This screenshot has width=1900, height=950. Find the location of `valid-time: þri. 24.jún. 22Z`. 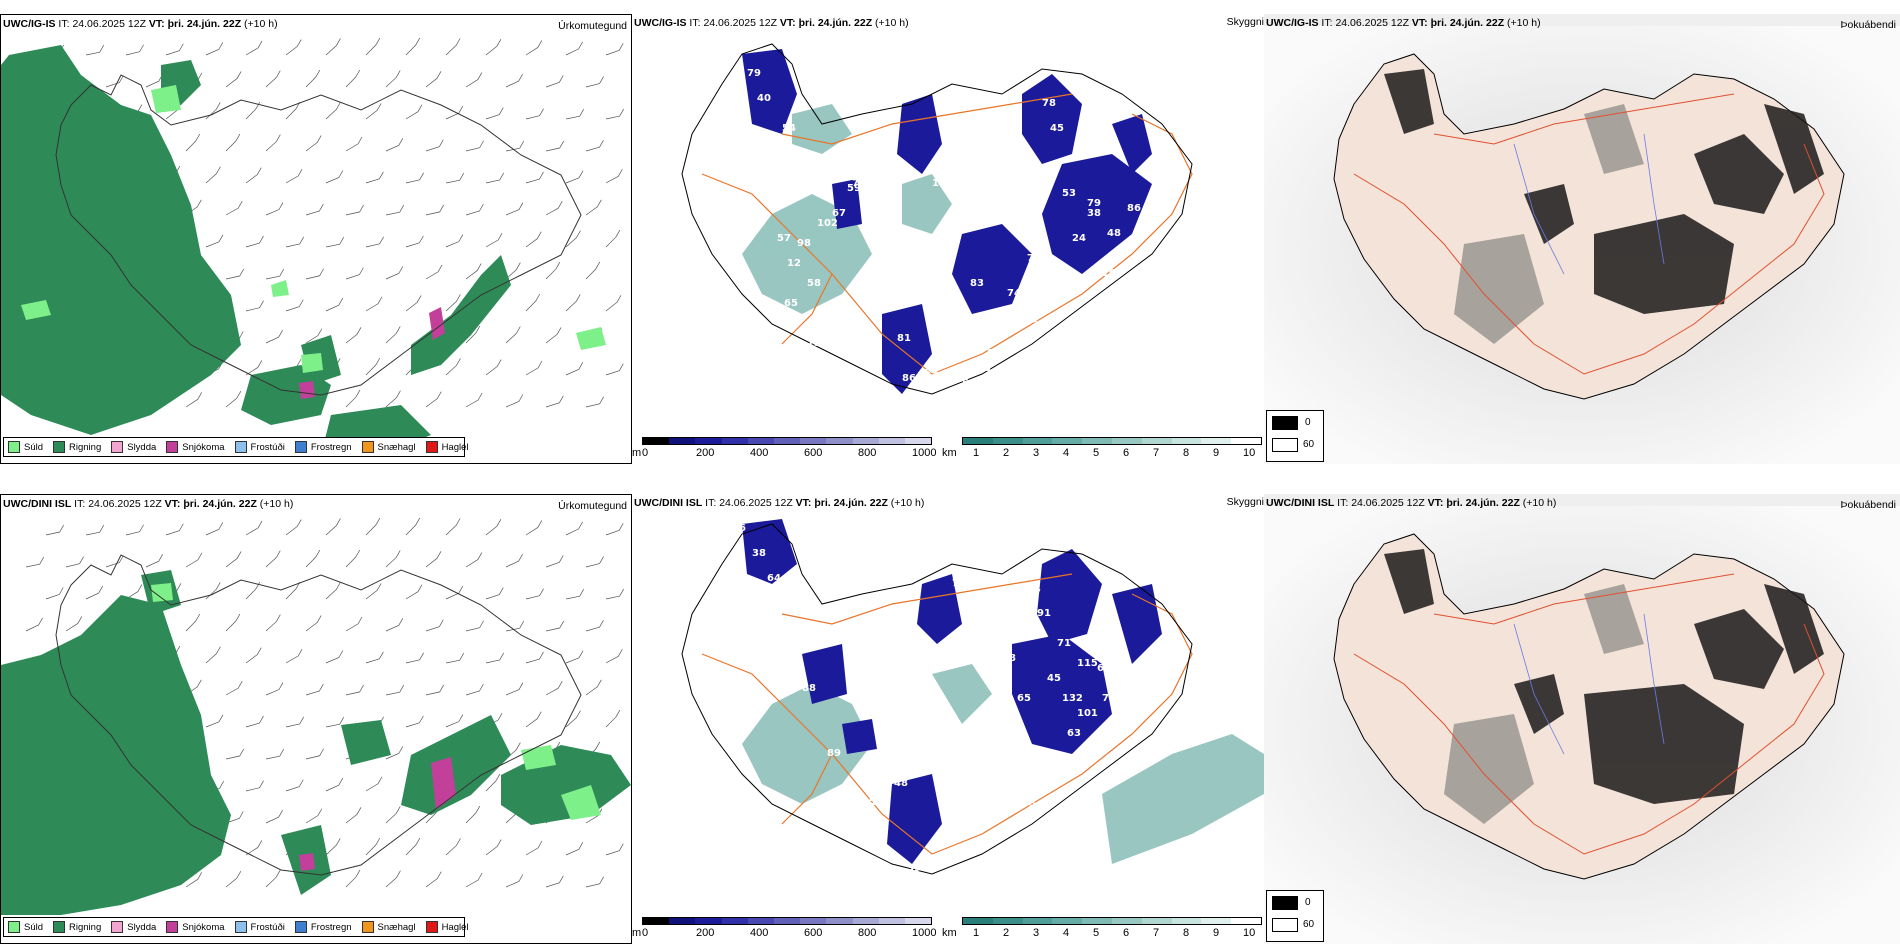

valid-time: þri. 24.jún. 22Z is located at coordinates (835, 23).